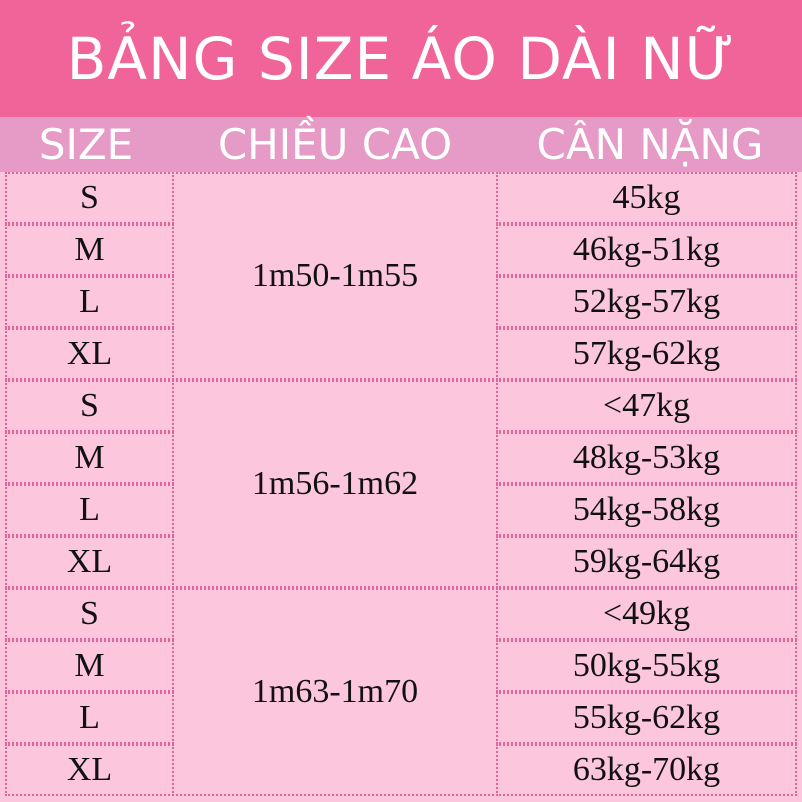  I want to click on weight-cell: 59kg-64kg, so click(646, 562).